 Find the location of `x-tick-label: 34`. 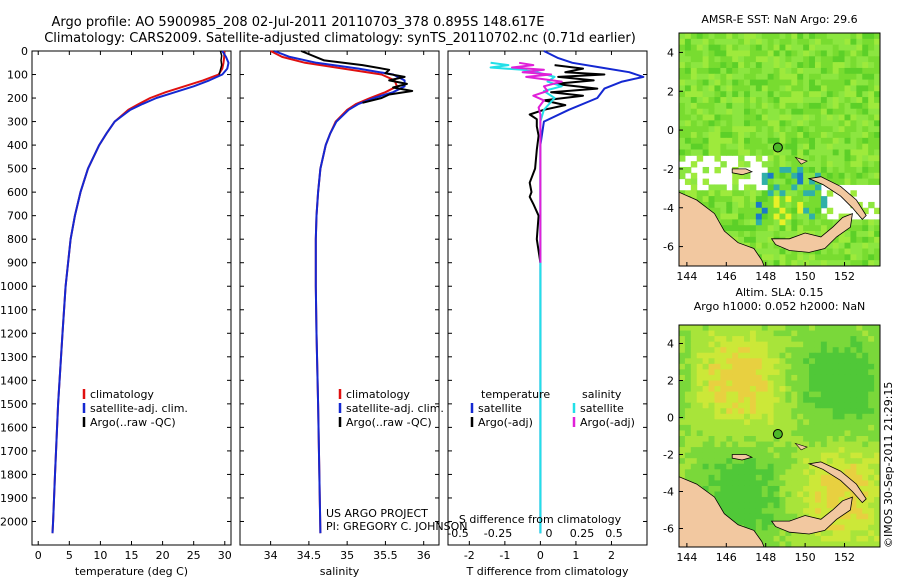

x-tick-label: 34 is located at coordinates (271, 555).